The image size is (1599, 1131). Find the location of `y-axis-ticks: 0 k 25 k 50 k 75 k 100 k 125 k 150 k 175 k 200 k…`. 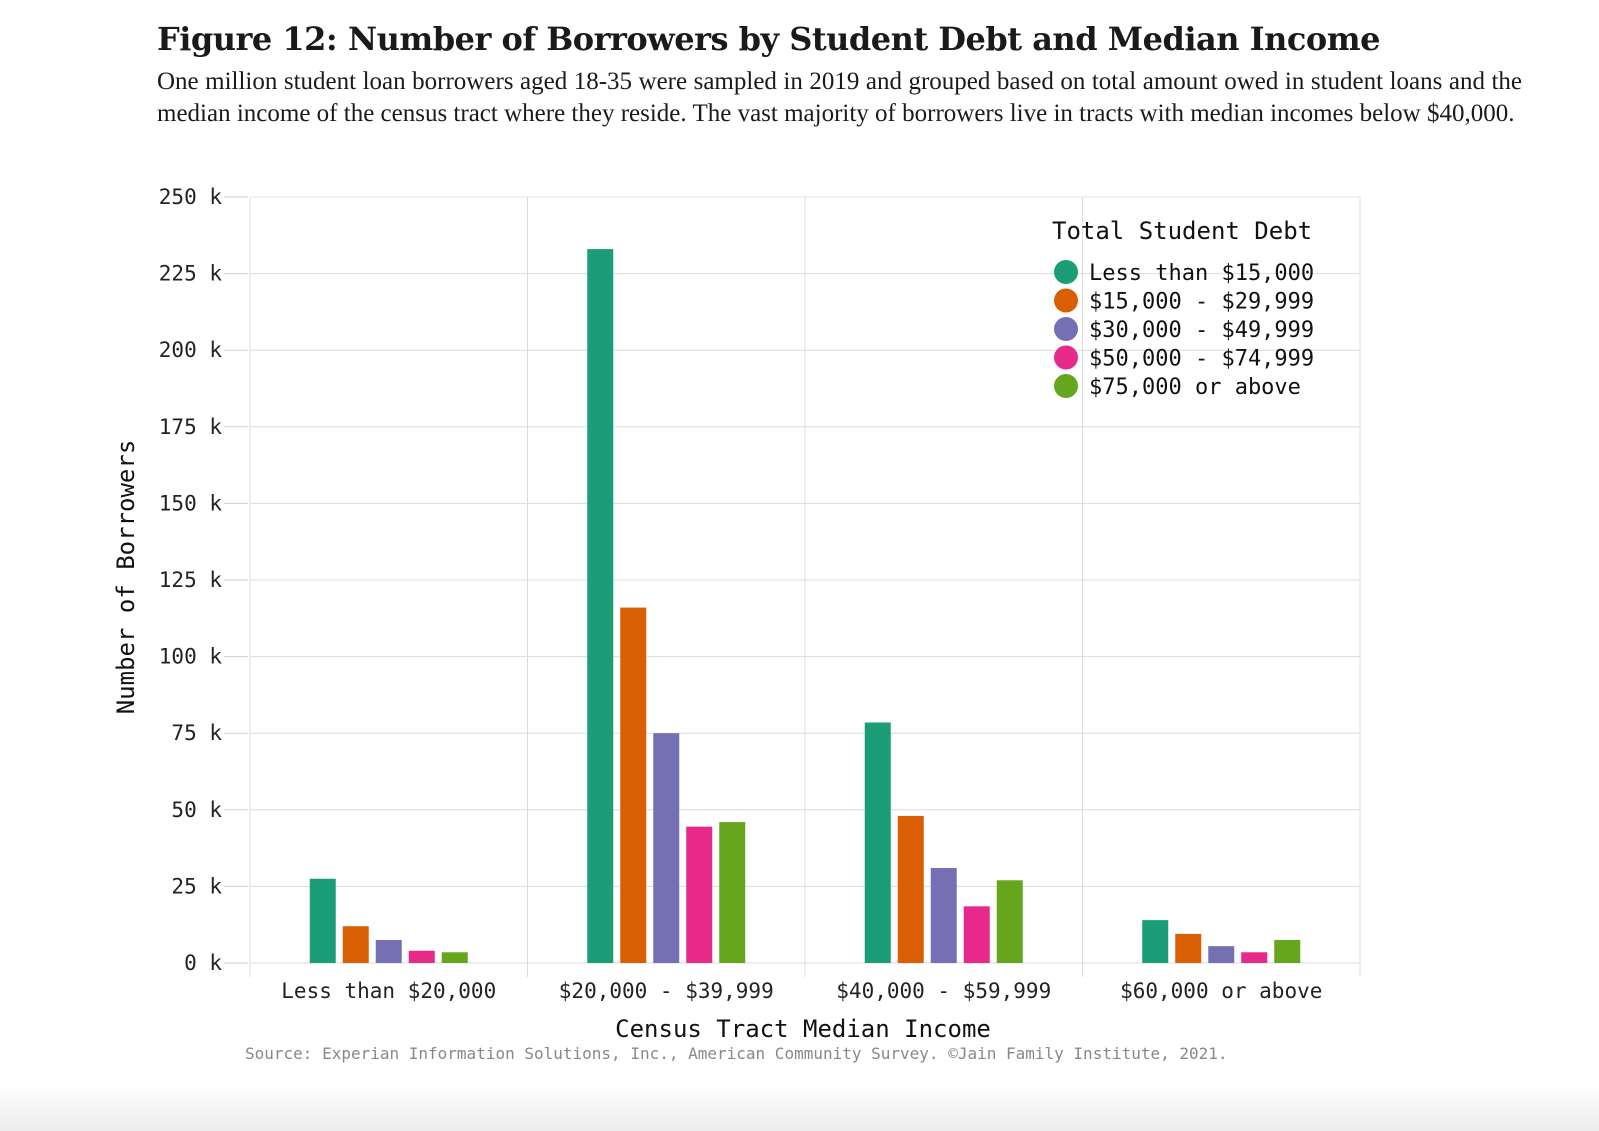

y-axis-ticks: 0 k 25 k 50 k 75 k 100 k 125 k 150 k 175 k 200 k… is located at coordinates (203, 580).